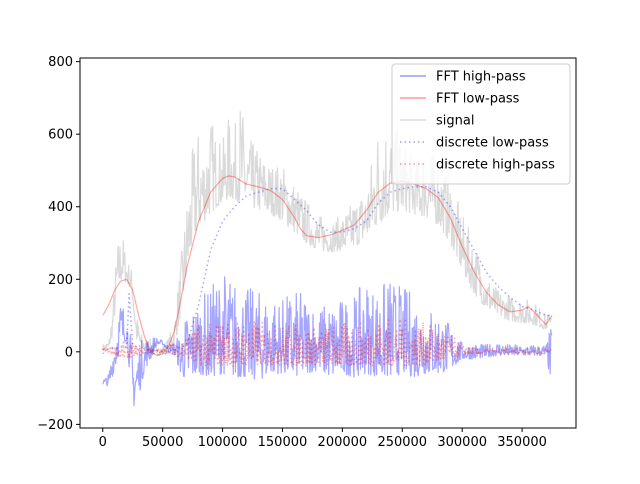 The width and height of the screenshot is (640, 484). What do you see at coordinates (343, 442) in the screenshot?
I see `x-tick-label: 200000` at bounding box center [343, 442].